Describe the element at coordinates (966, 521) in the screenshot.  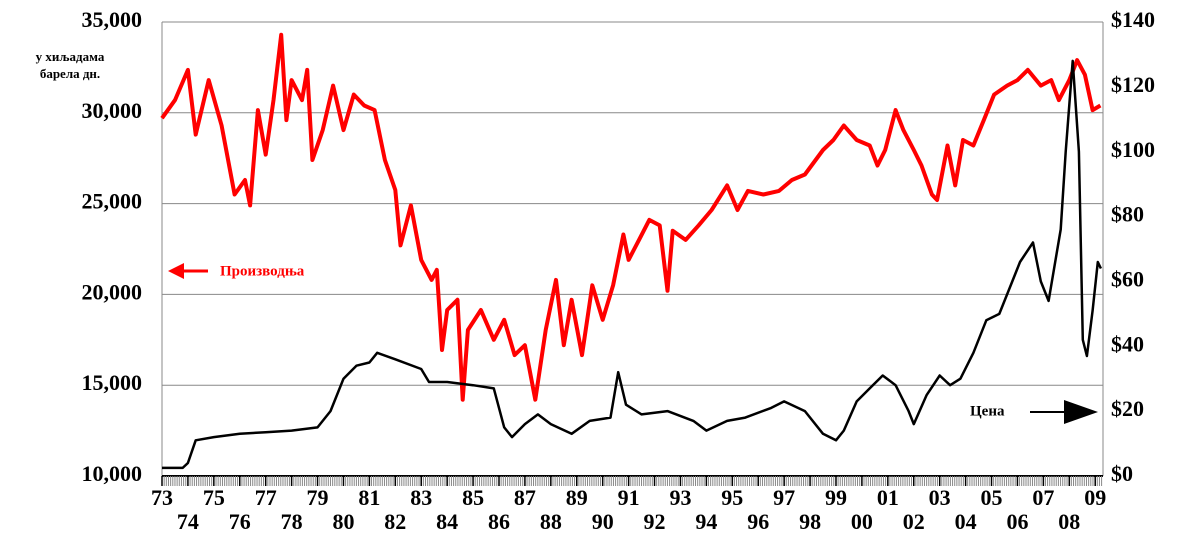
I see `x-tick-label: 04` at that location.